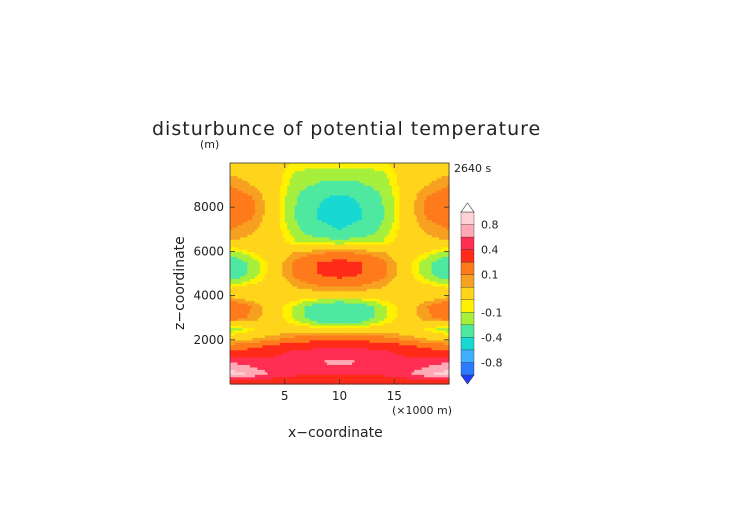  I want to click on chart-title: disturbunce of potential temperature, so click(346, 129).